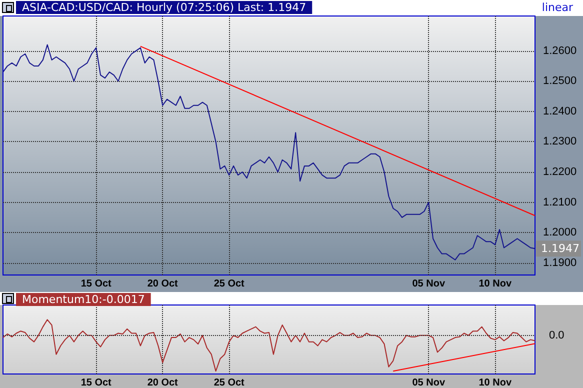 The width and height of the screenshot is (583, 388). Describe the element at coordinates (164, 7) in the screenshot. I see `chart-title: ASIA-CAD:USD/CAD: Hourly (07:25:06) Last: 1.1947` at that location.